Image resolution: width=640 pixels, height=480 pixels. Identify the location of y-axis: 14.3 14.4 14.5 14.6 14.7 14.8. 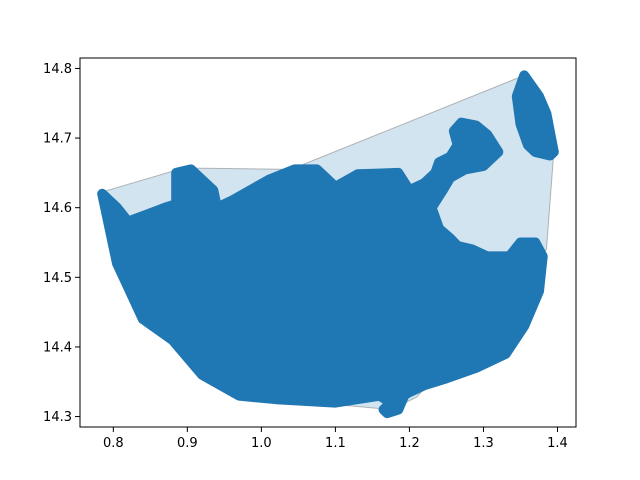
(61, 243).